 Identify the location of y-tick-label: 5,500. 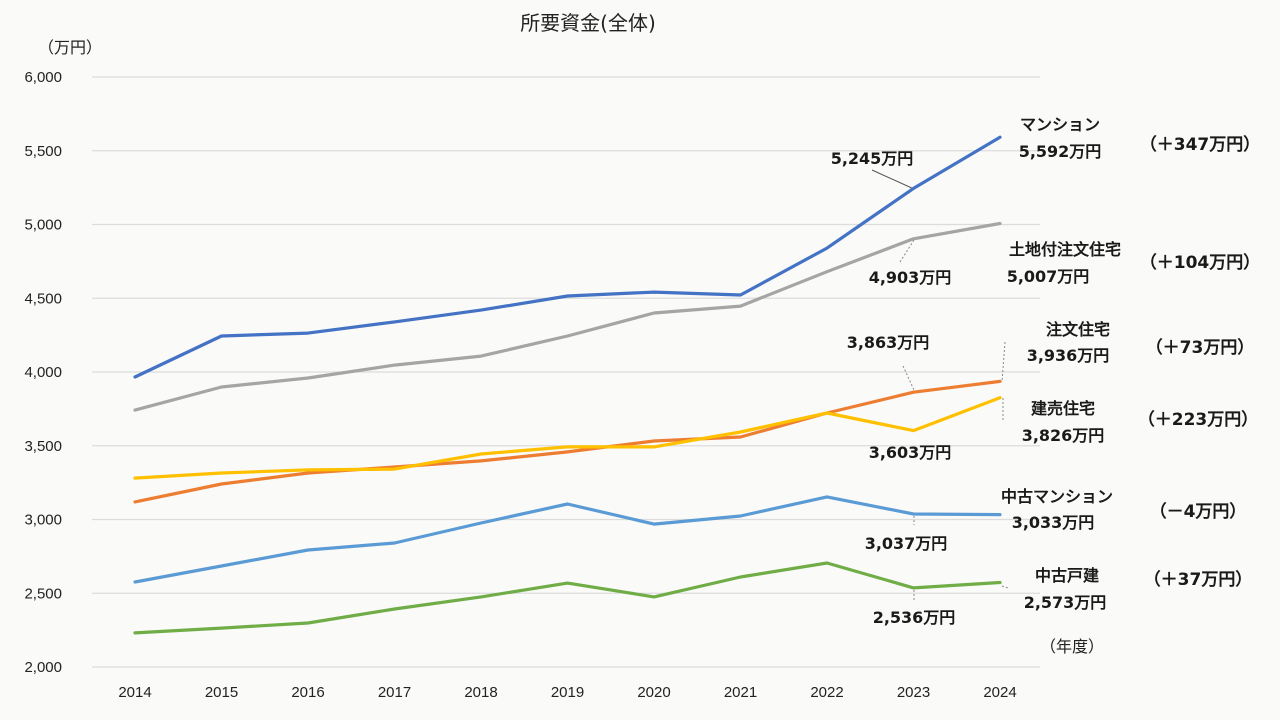
(43, 151).